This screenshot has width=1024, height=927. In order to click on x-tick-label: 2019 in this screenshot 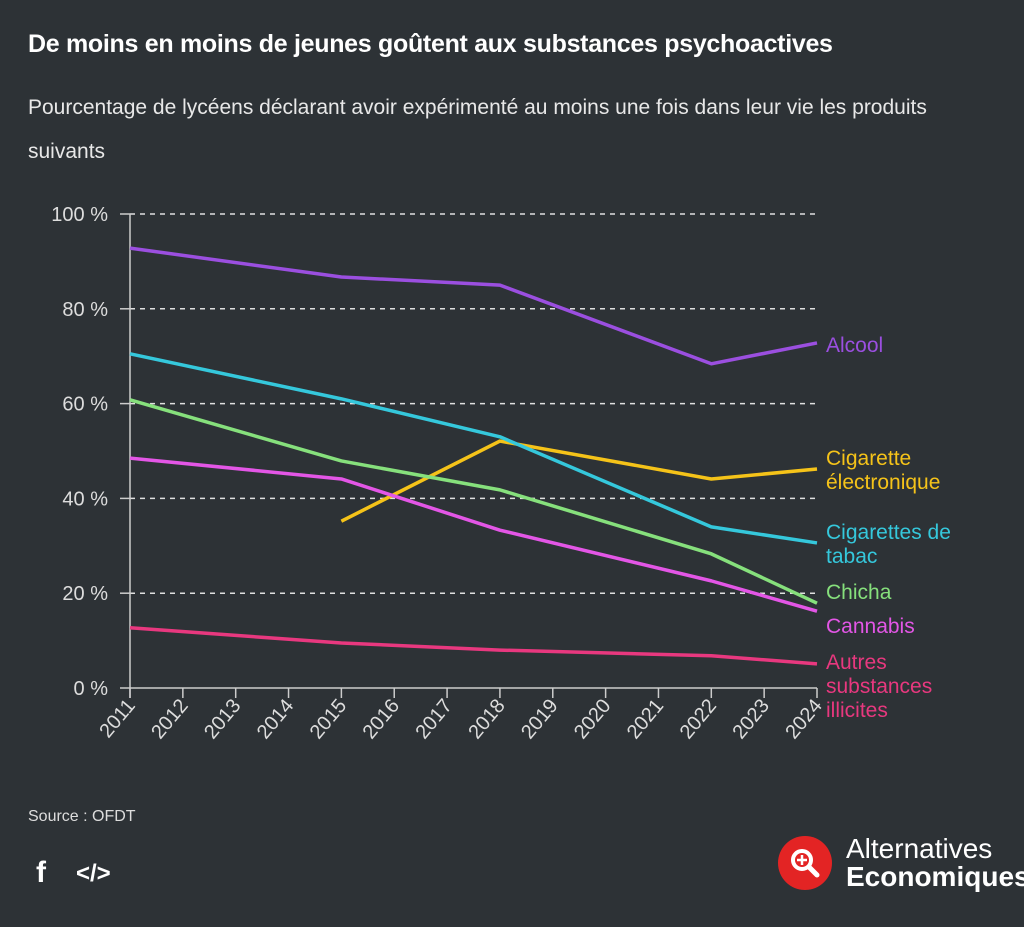, I will do `click(539, 719)`.